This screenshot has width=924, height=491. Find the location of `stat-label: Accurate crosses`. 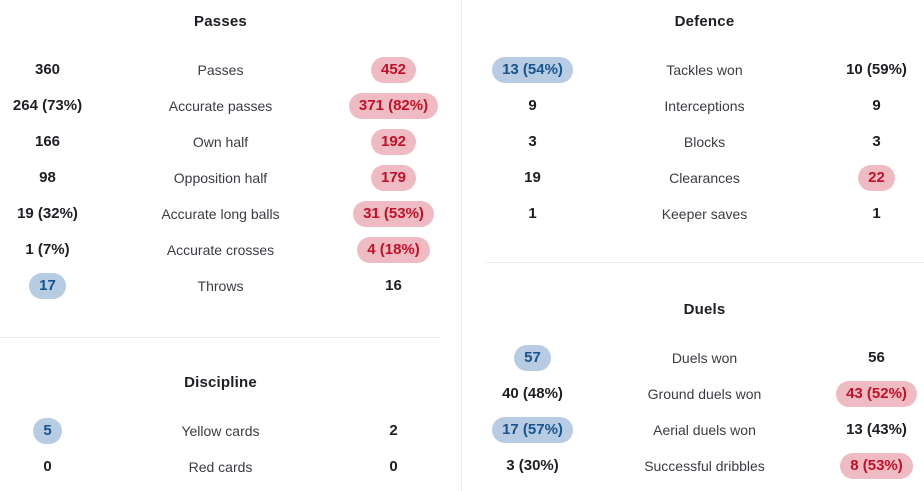

stat-label: Accurate crosses is located at coordinates (220, 250).